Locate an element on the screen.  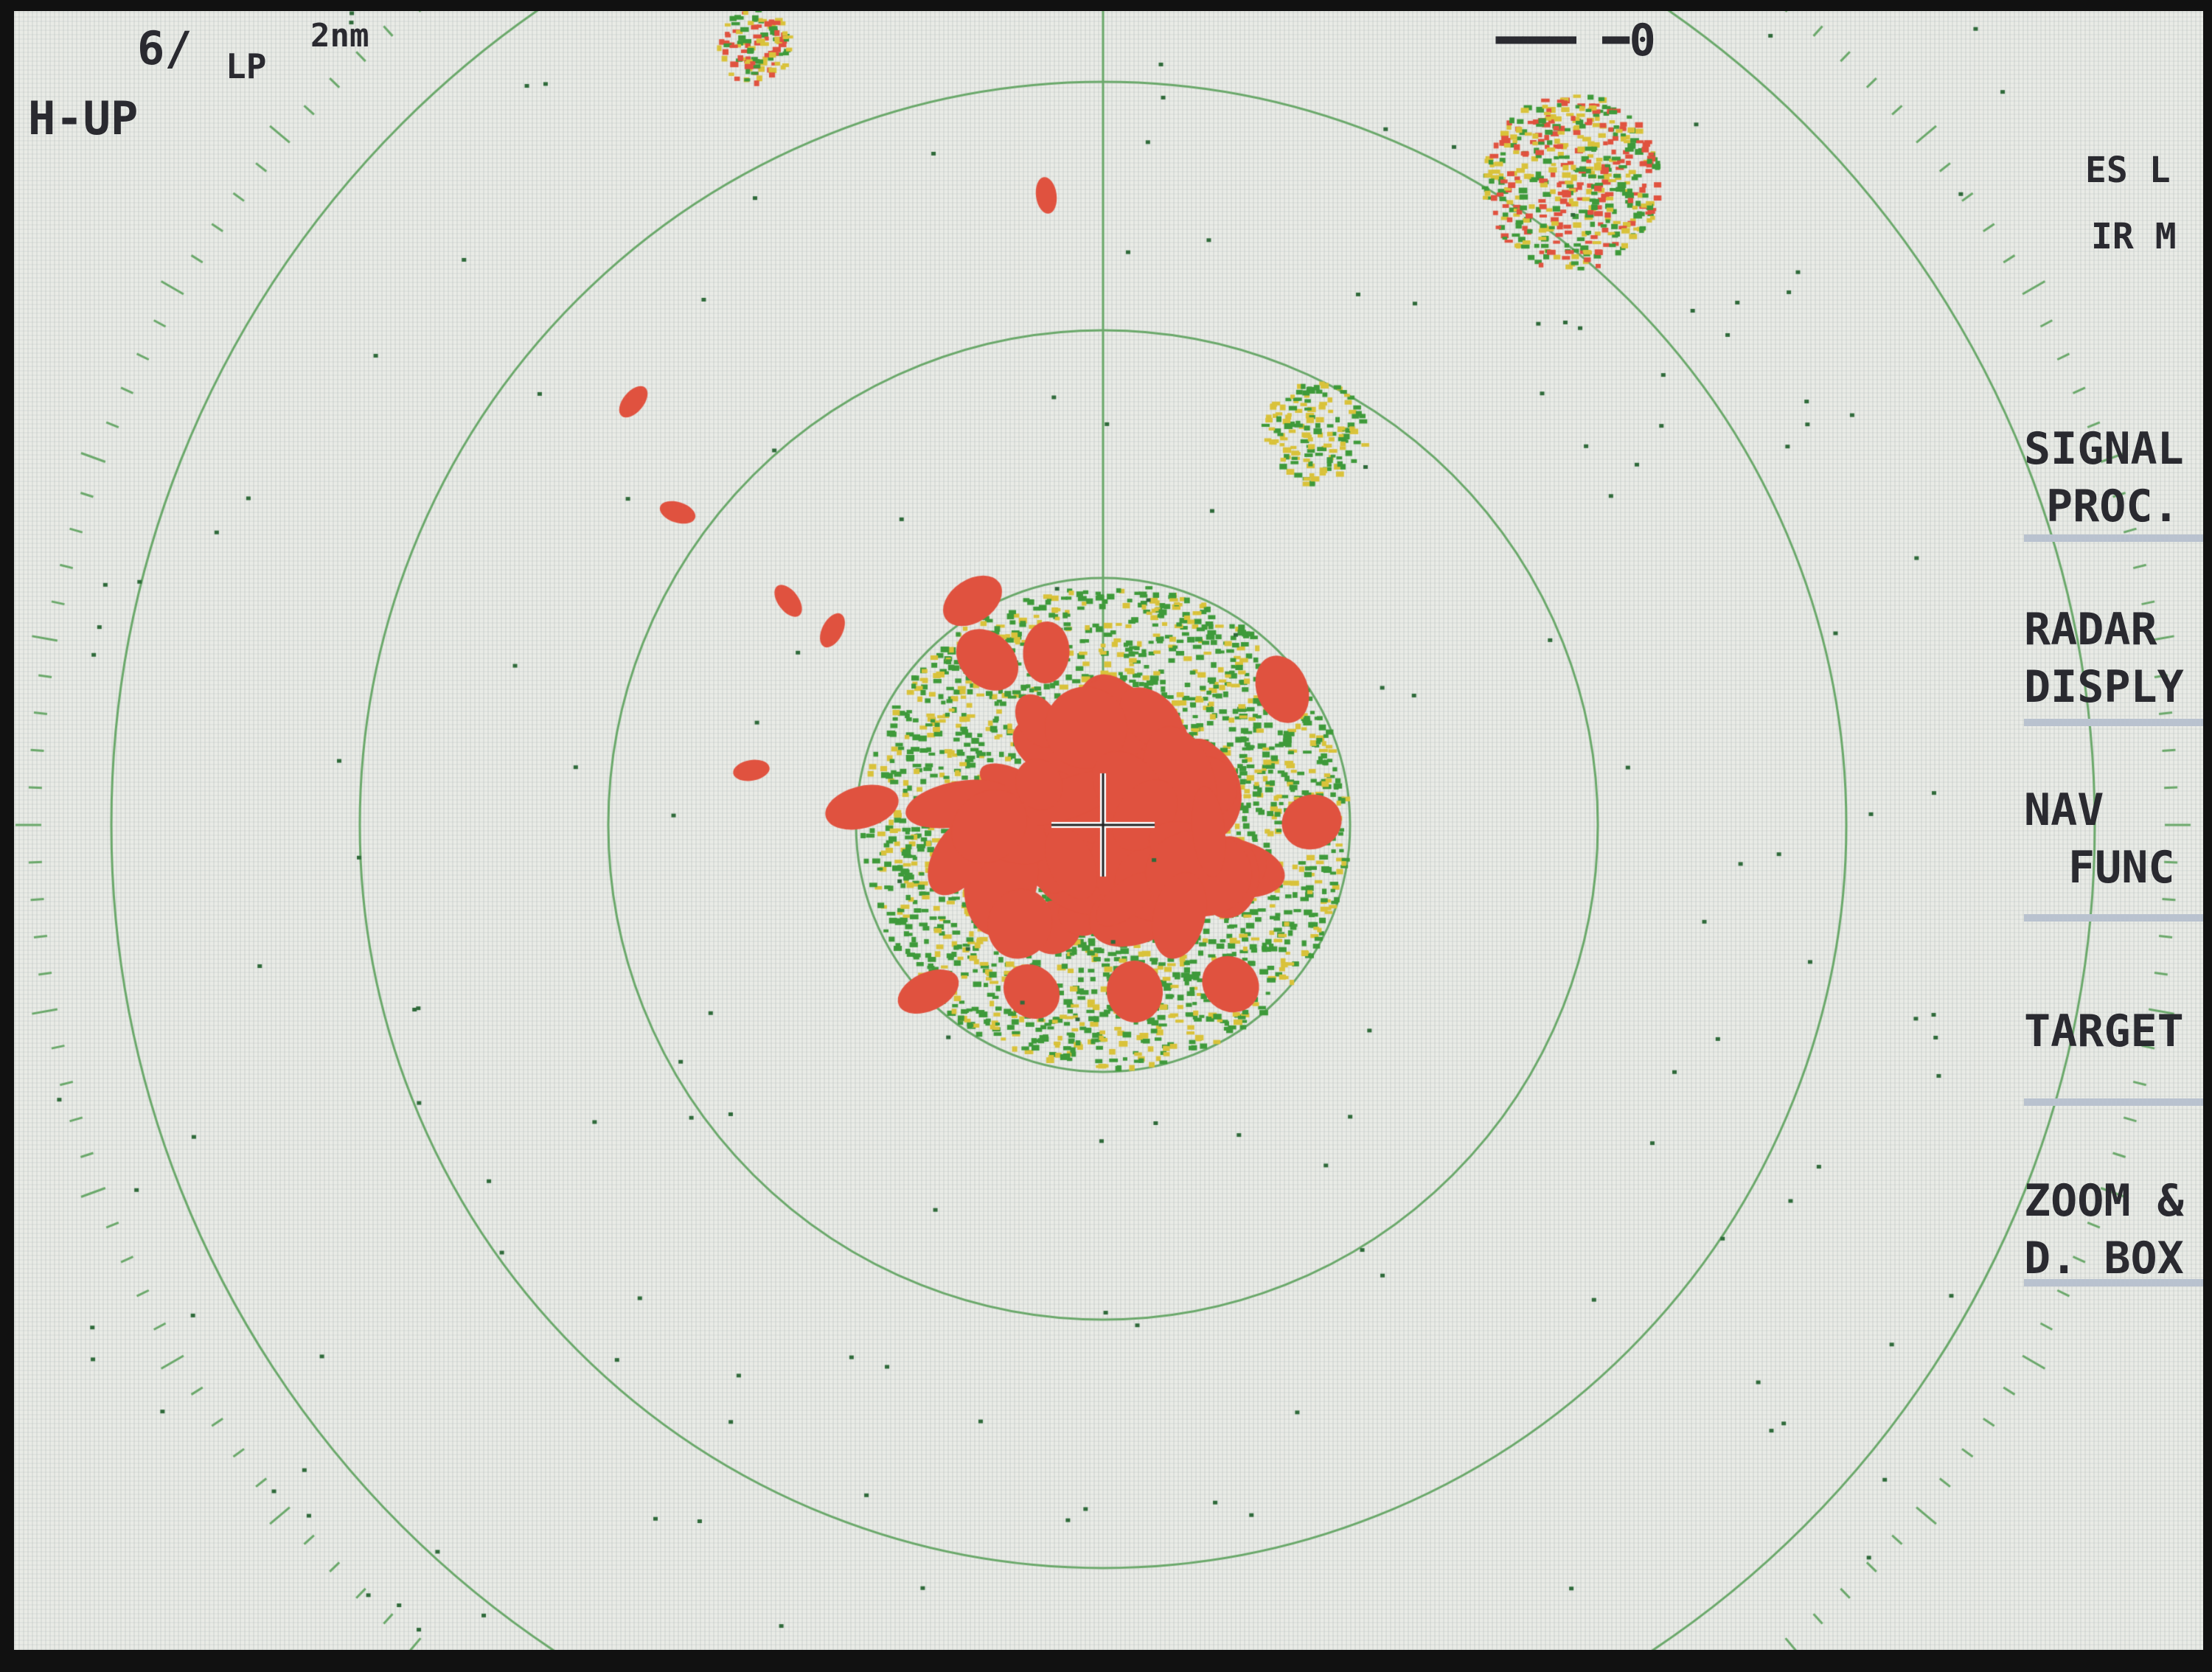
menu-label: D. BOX is located at coordinates (2104, 1258).